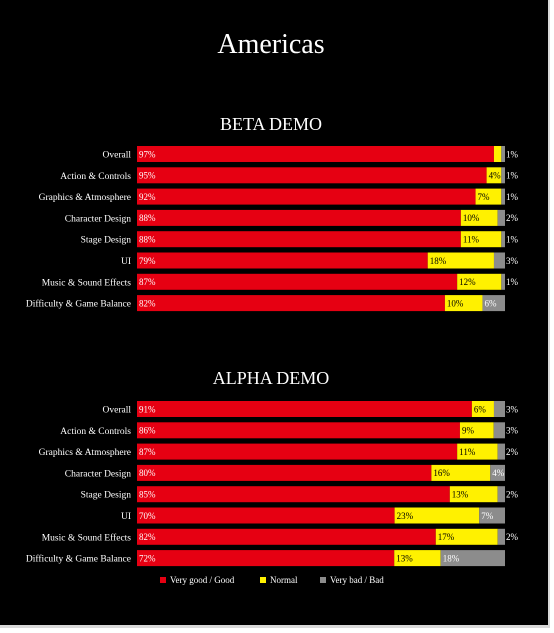 This screenshot has height=633, width=554. Describe the element at coordinates (503, 281) in the screenshot. I see `bar-beta-6-very-bad` at that location.